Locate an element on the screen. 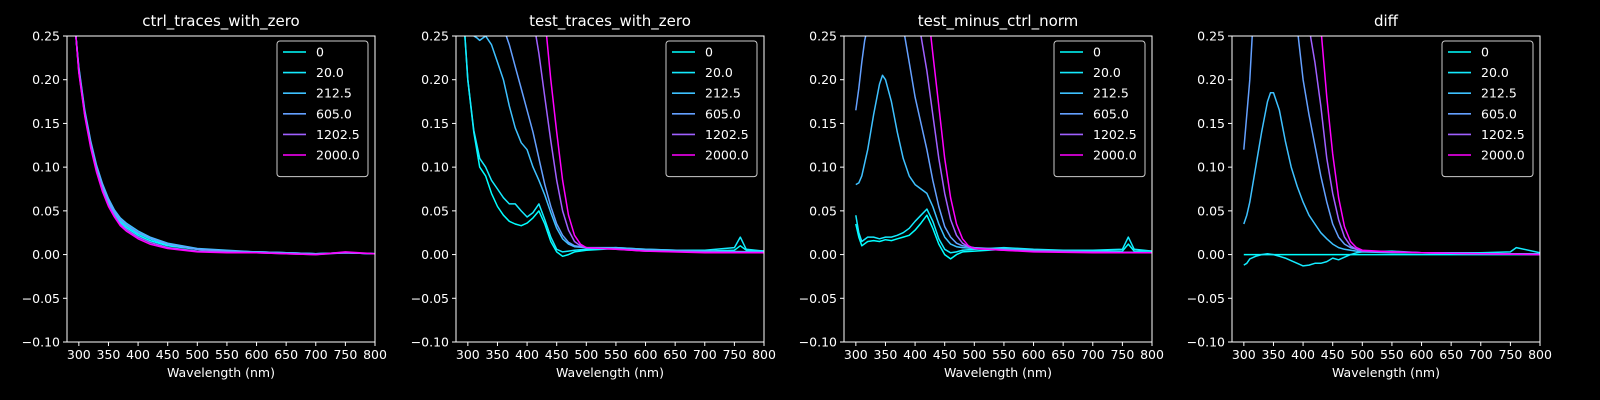 Image resolution: width=1600 pixels, height=400 pixels. series-line-20.0 is located at coordinates (1003, 231).